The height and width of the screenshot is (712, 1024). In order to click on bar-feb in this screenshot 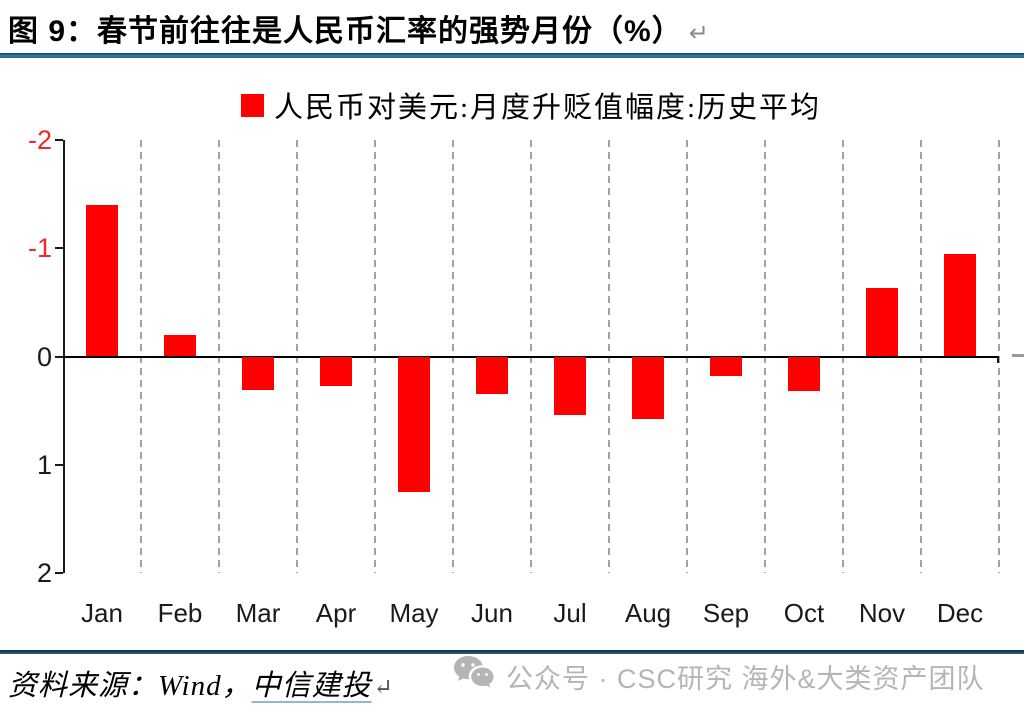, I will do `click(180, 345)`.